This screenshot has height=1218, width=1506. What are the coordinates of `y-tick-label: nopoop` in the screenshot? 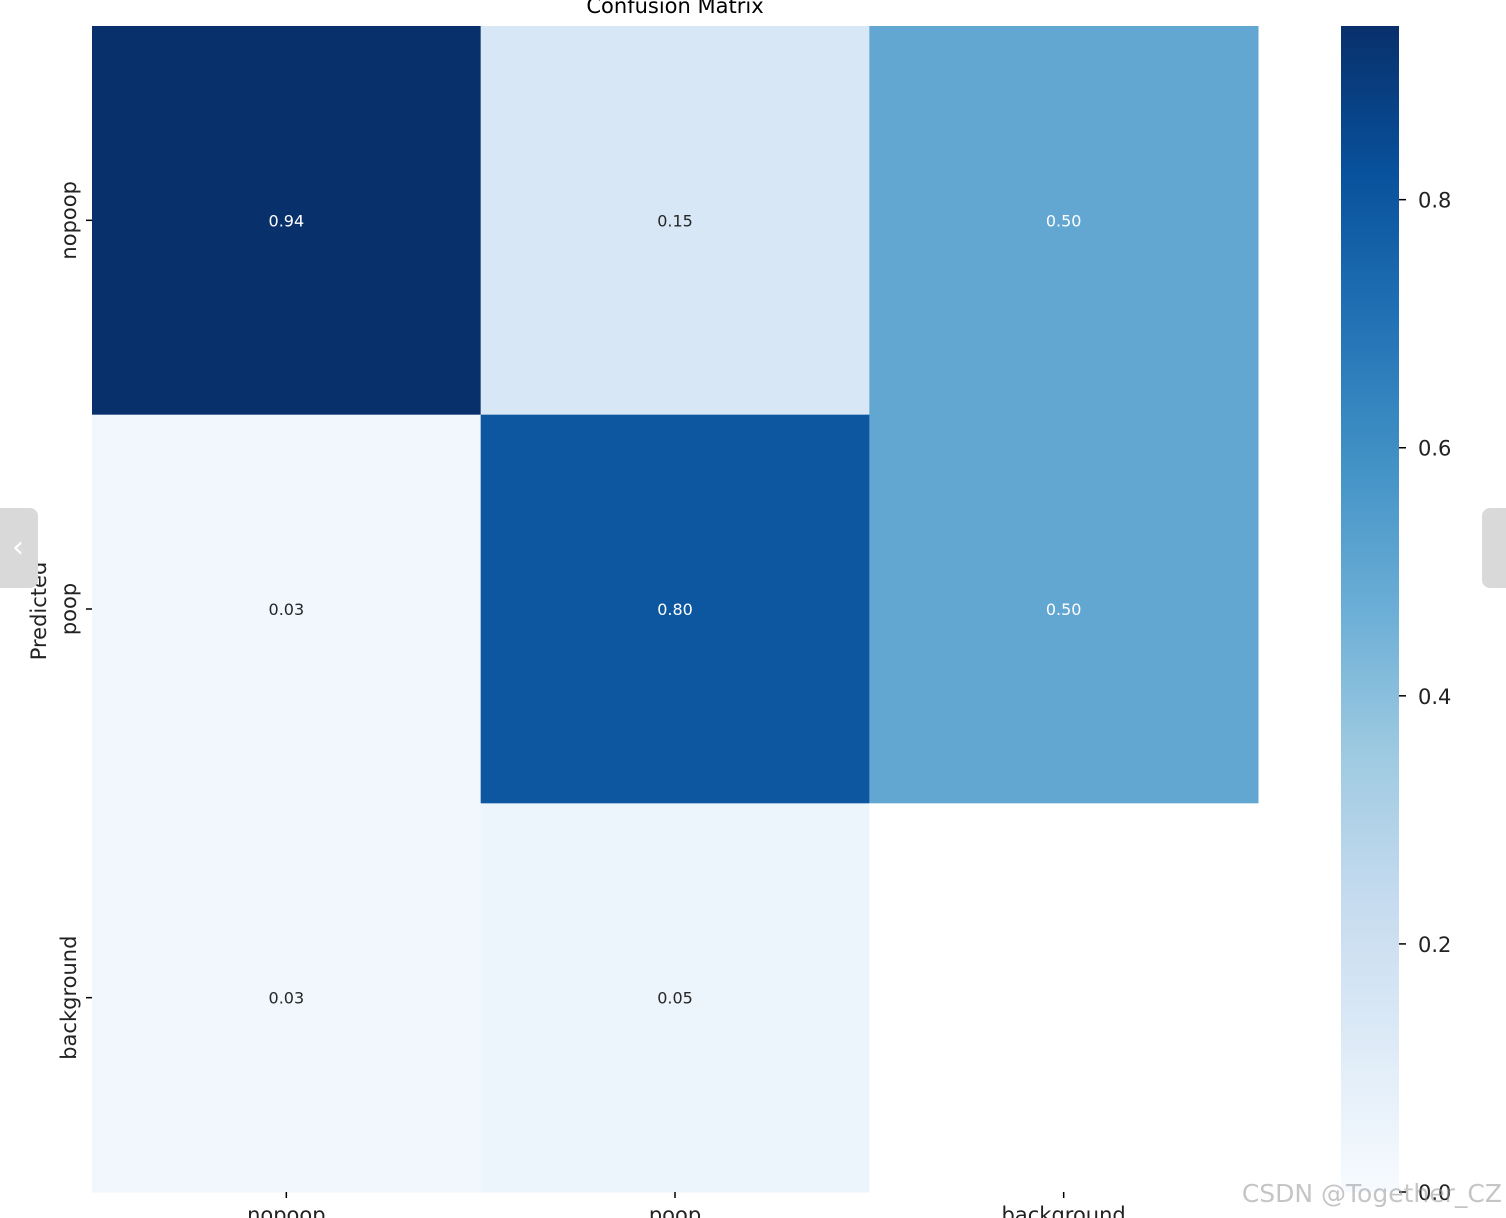 It's located at (69, 220).